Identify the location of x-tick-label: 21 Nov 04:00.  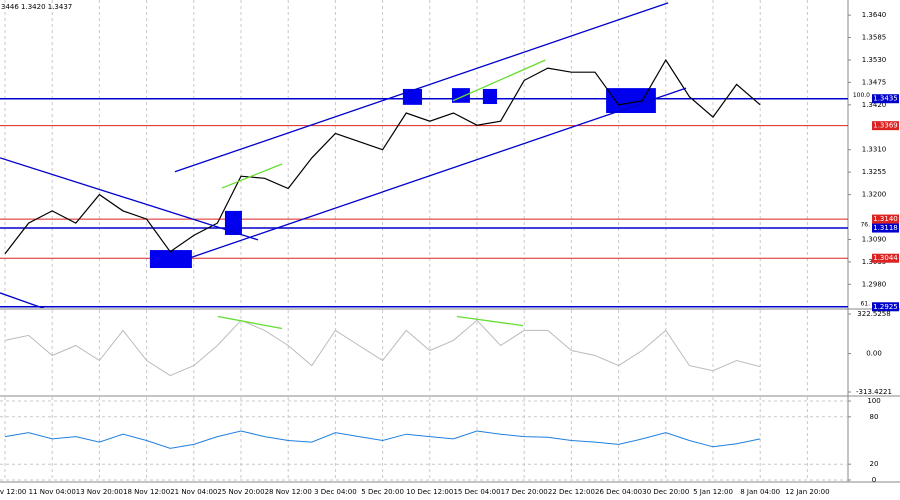
(193, 492).